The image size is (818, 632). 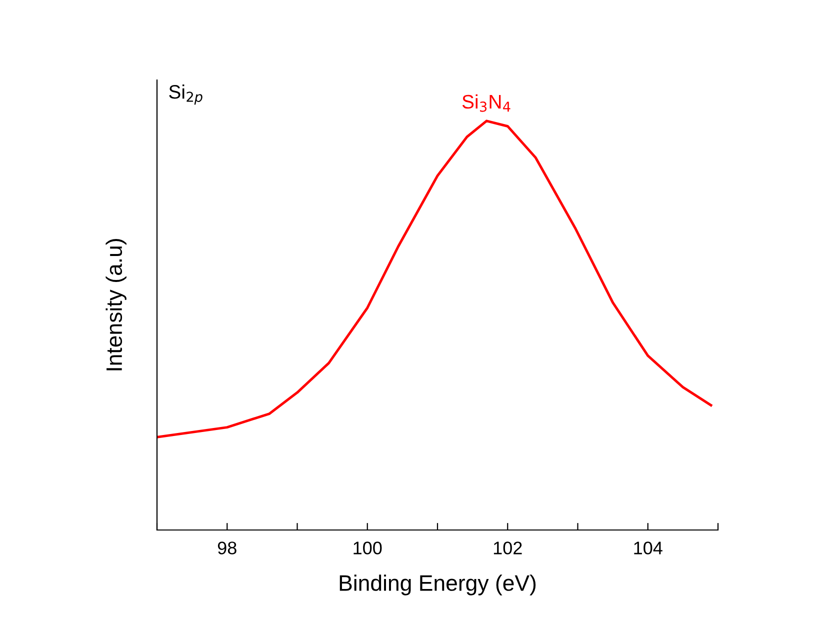 I want to click on text: Si$_{2p}$, so click(x=185, y=94).